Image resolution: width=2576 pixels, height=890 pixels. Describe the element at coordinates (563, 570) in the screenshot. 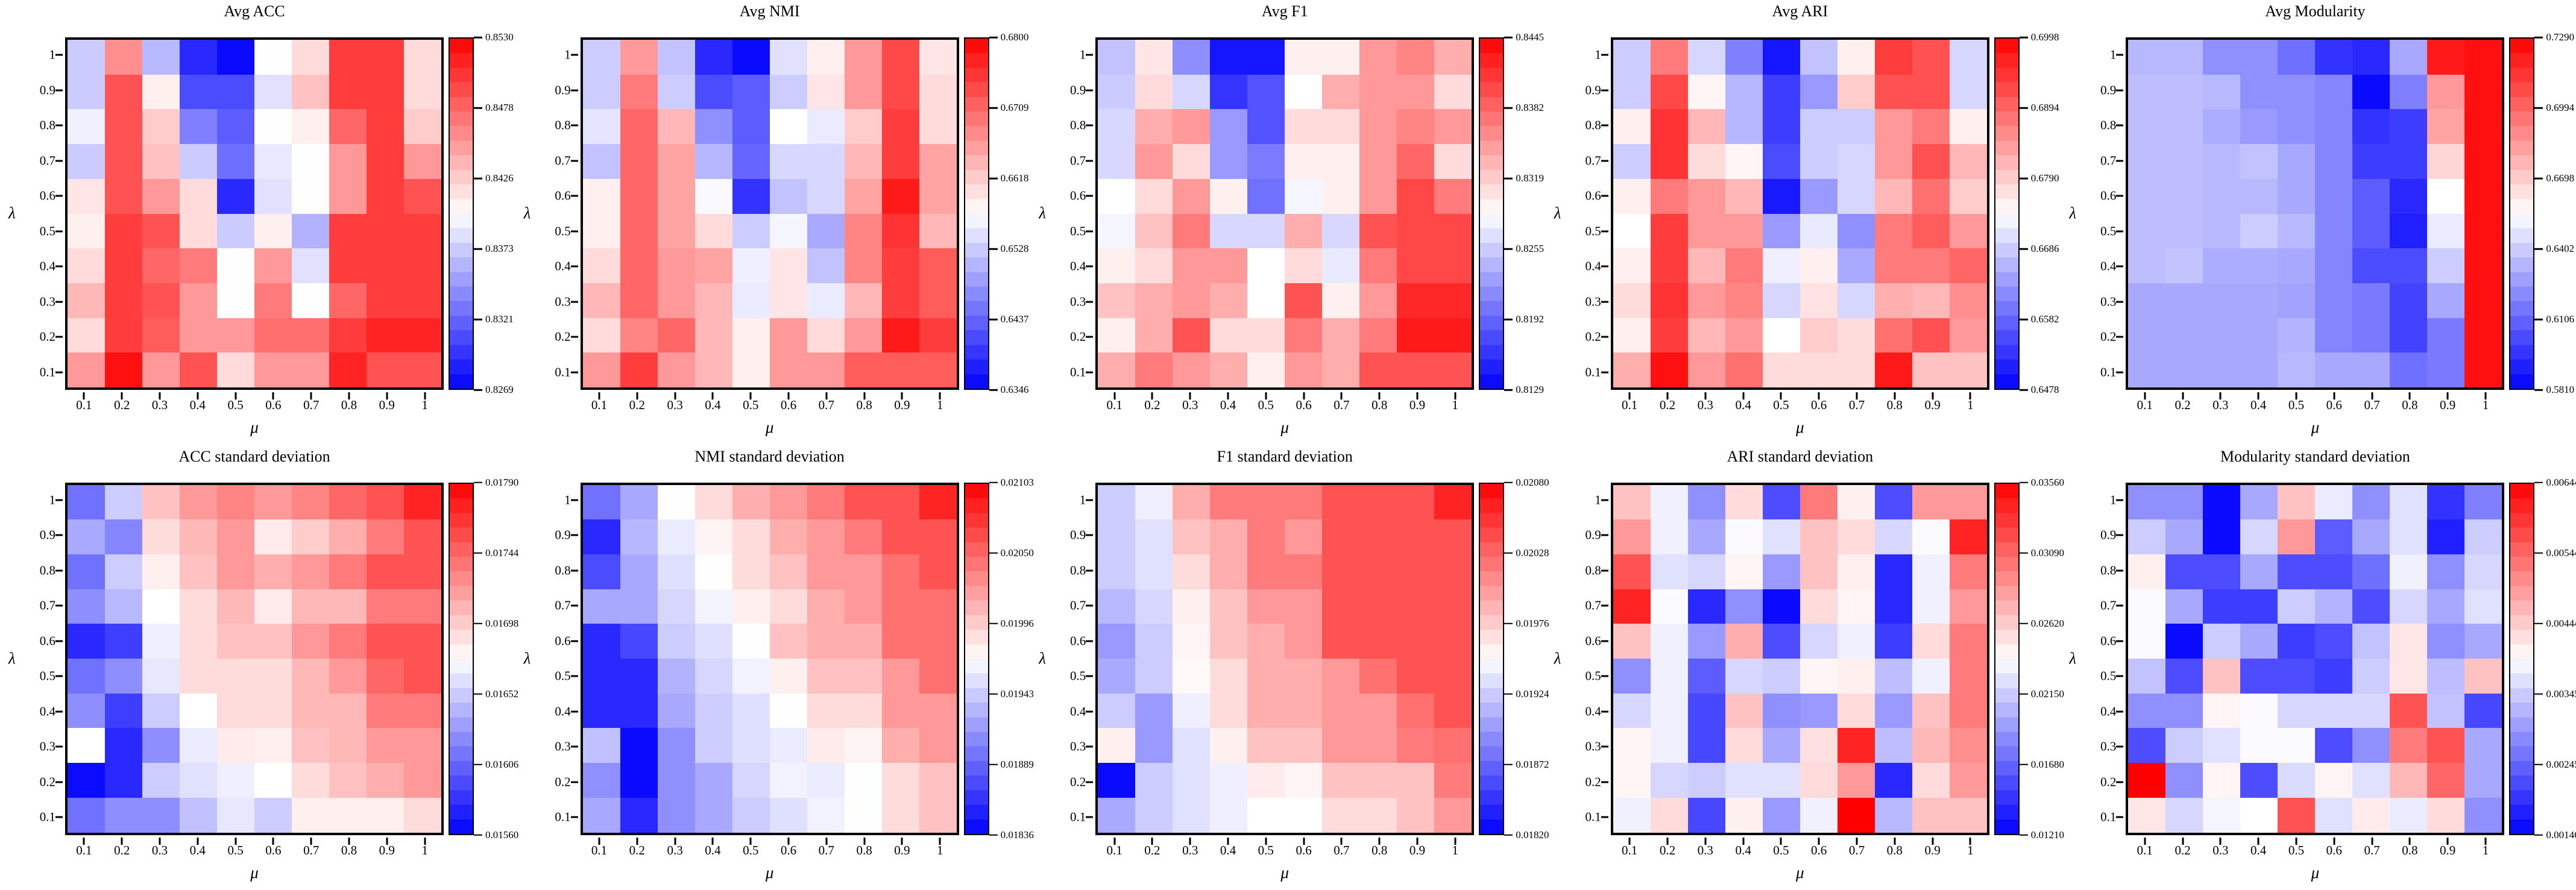

I see `y-tick-label: 0.8` at that location.